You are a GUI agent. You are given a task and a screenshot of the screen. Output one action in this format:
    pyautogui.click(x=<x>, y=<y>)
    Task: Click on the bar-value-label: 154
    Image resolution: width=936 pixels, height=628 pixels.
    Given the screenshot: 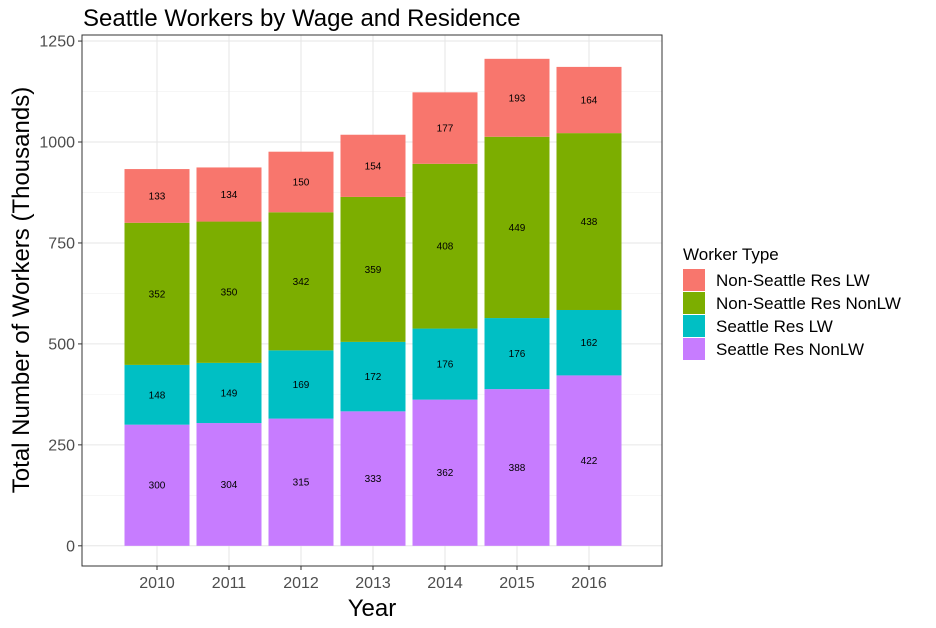 What is the action you would take?
    pyautogui.click(x=373, y=166)
    